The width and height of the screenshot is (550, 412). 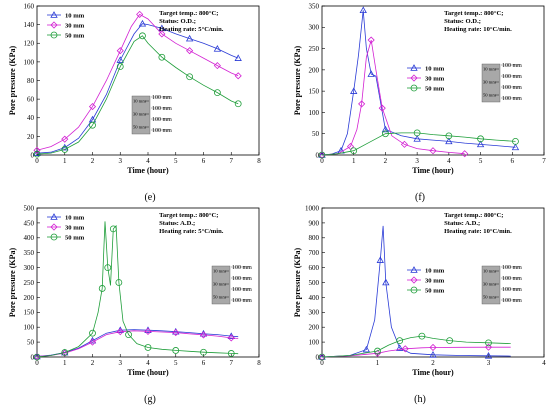 What do you see at coordinates (12, 283) in the screenshot?
I see `y-axis-label: Pore pressure (KPa)` at bounding box center [12, 283].